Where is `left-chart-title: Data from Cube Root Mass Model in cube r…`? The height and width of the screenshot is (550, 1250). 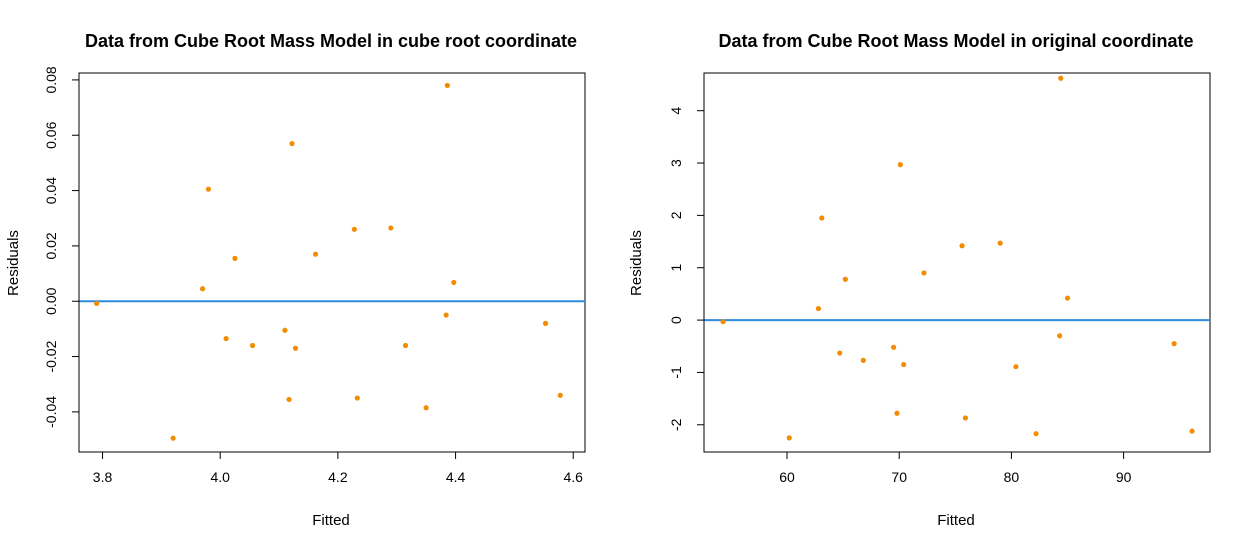 left-chart-title: Data from Cube Root Mass Model in cube r… is located at coordinates (331, 41).